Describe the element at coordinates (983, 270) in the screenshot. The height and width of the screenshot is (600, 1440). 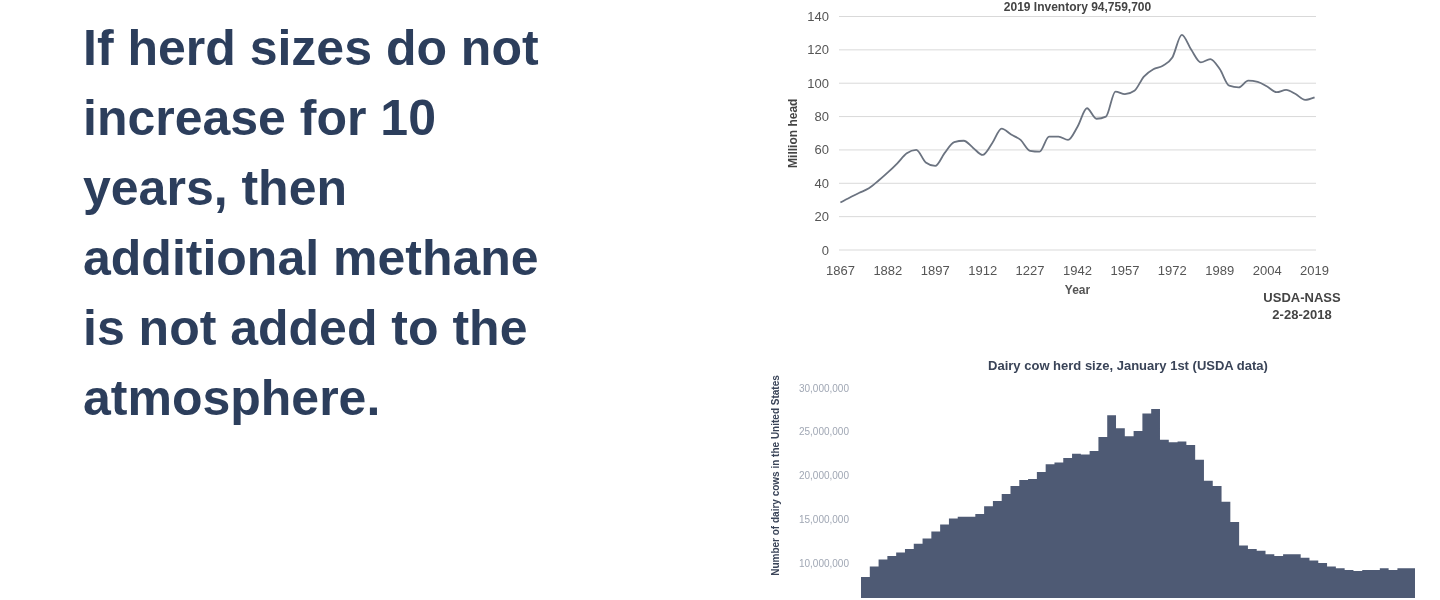
I see `x-tick-label: 1912` at that location.